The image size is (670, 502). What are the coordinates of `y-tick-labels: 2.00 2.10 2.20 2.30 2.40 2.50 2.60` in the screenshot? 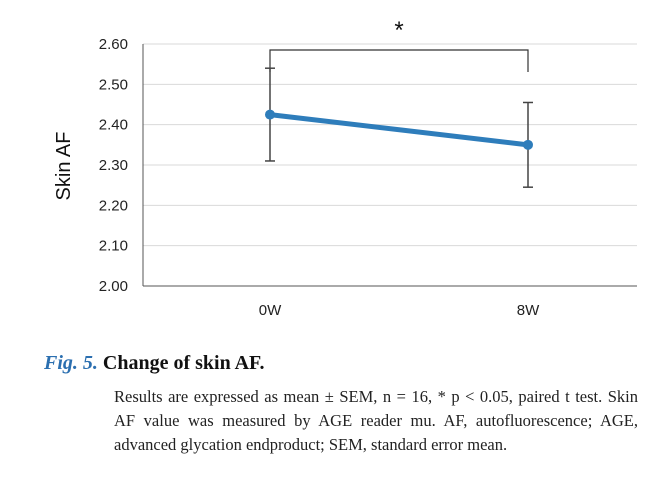 It's located at (113, 165).